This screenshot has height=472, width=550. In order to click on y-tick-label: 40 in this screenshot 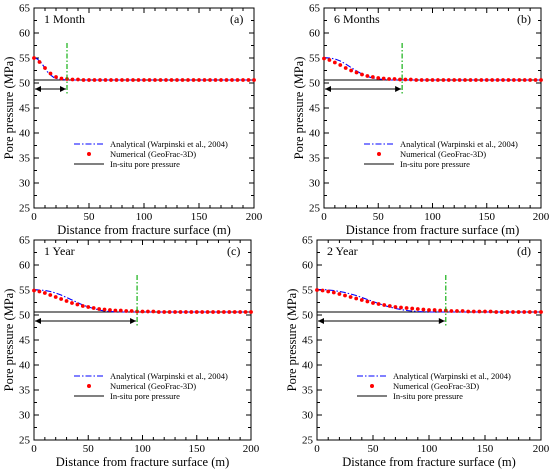, I will do `click(25, 134)`.